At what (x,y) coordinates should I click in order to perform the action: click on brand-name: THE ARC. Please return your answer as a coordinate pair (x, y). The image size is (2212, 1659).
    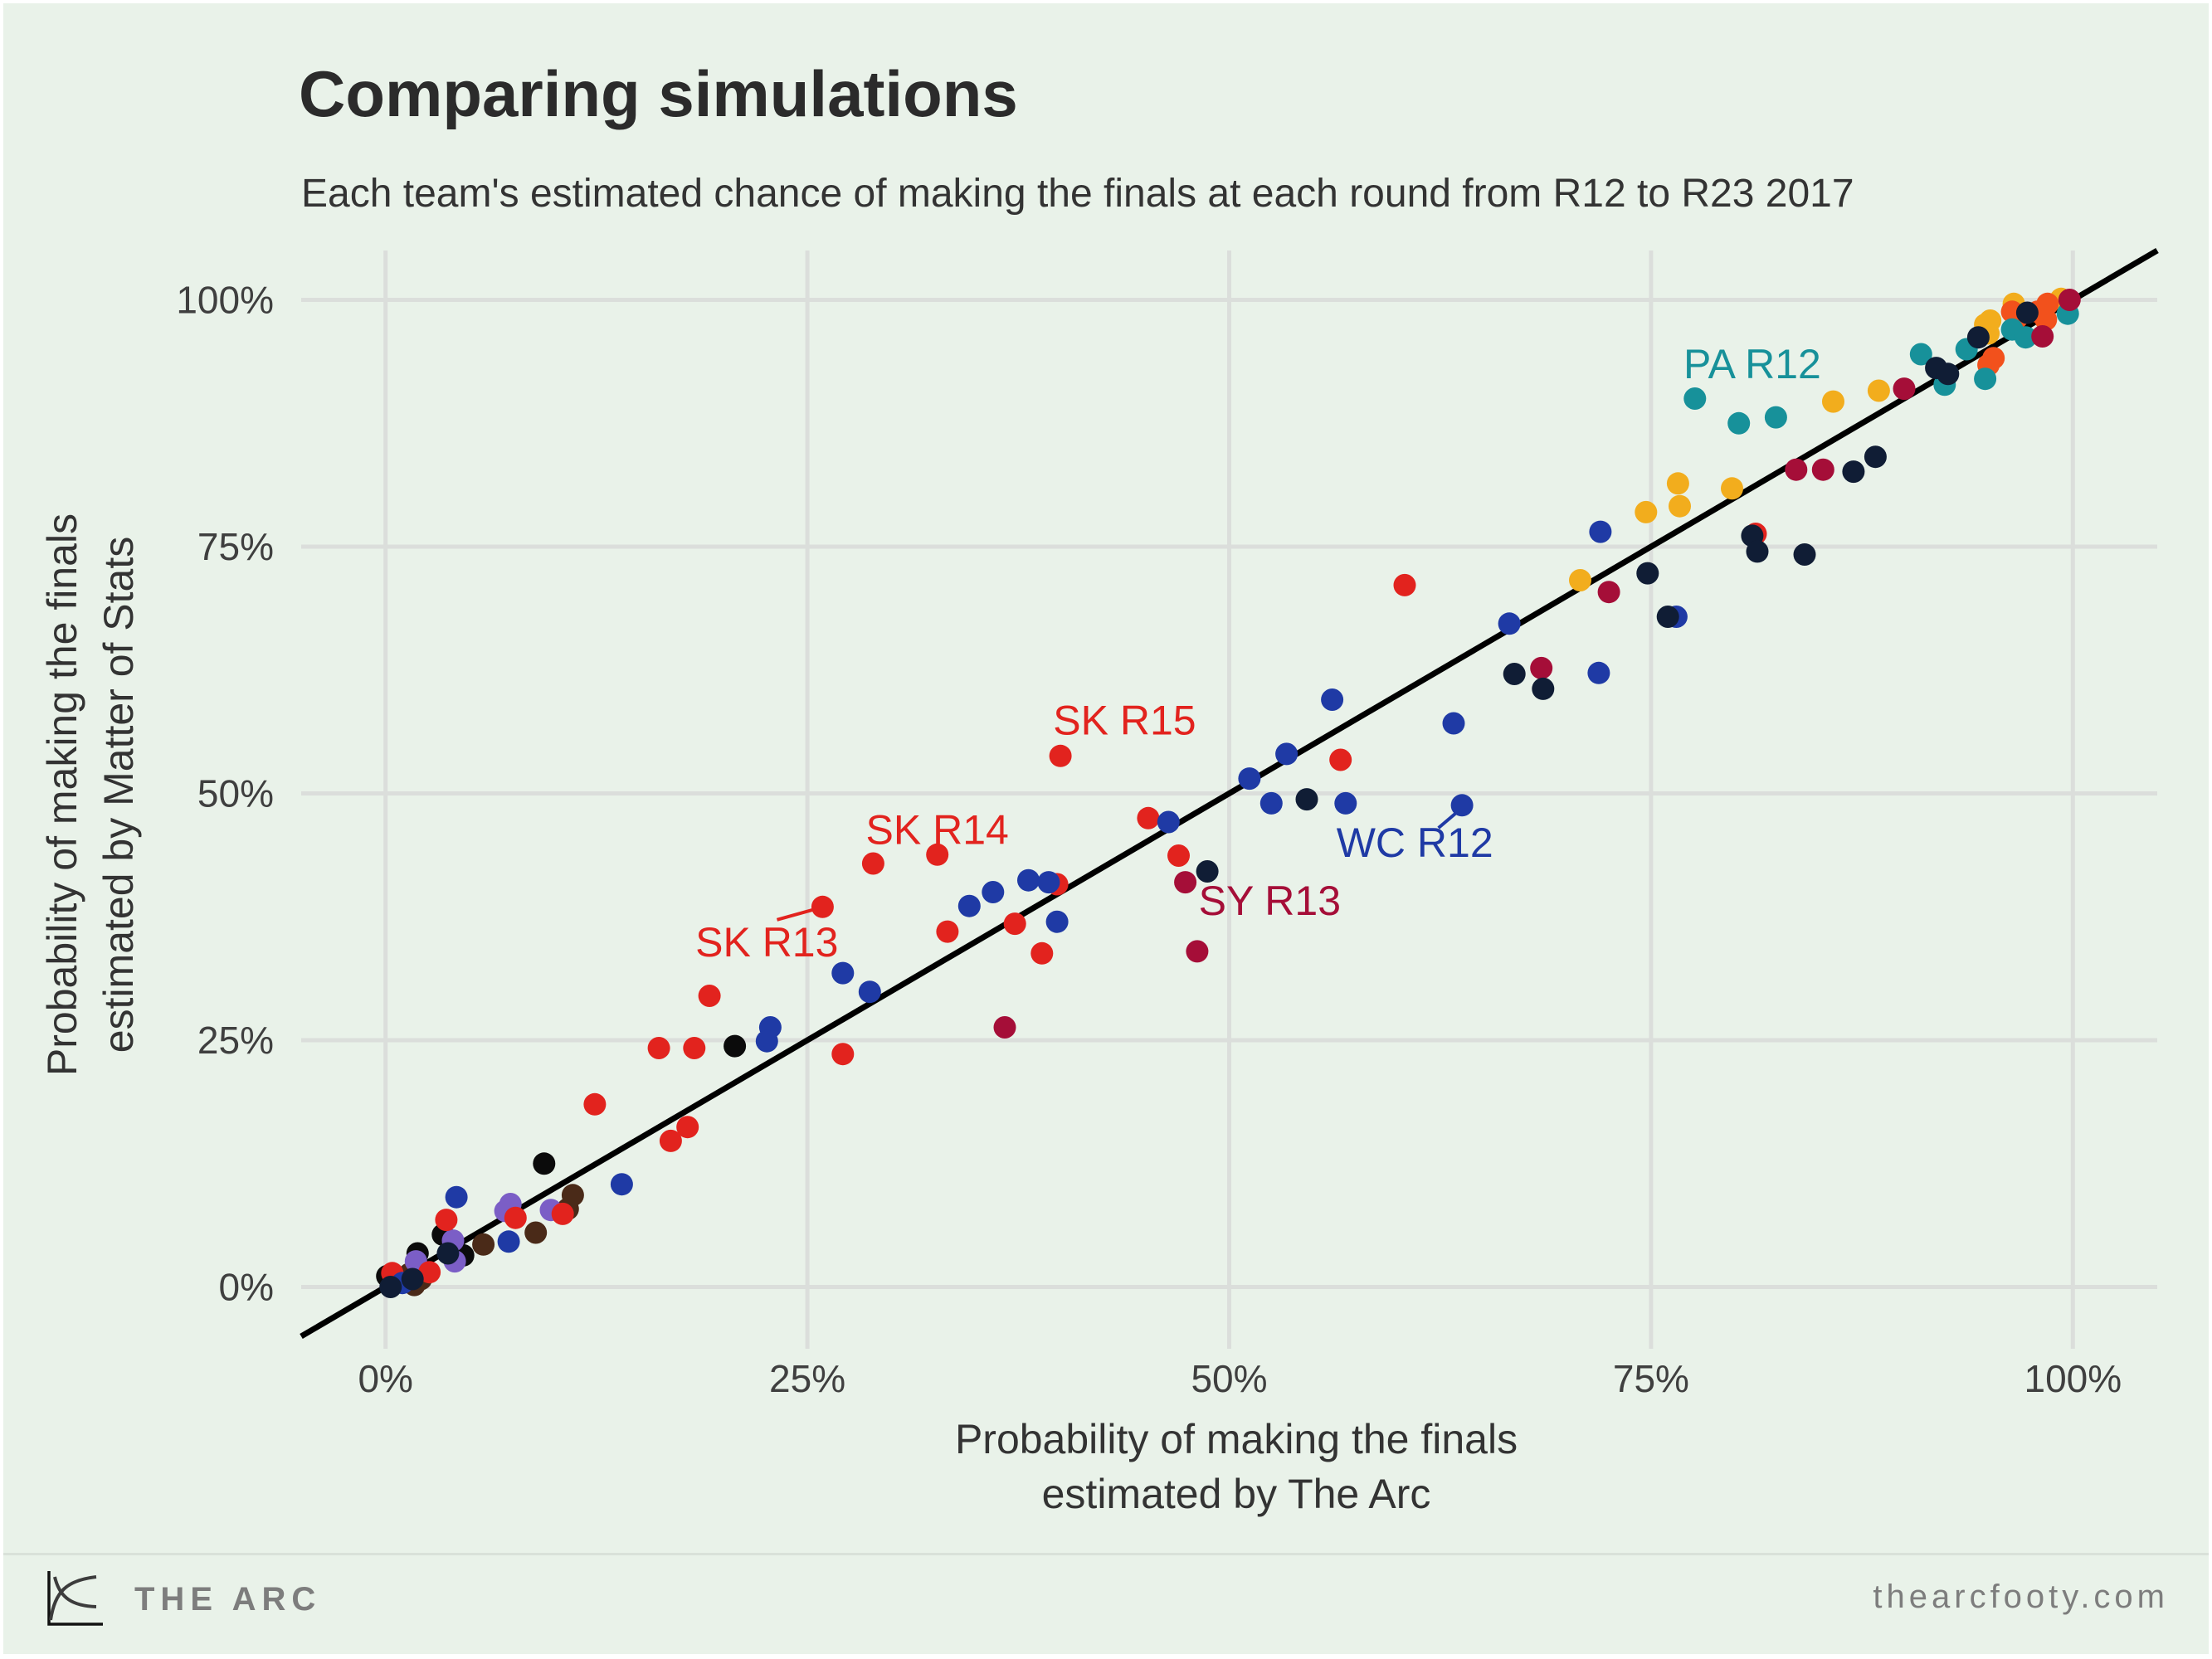
    Looking at the image, I should click on (228, 1599).